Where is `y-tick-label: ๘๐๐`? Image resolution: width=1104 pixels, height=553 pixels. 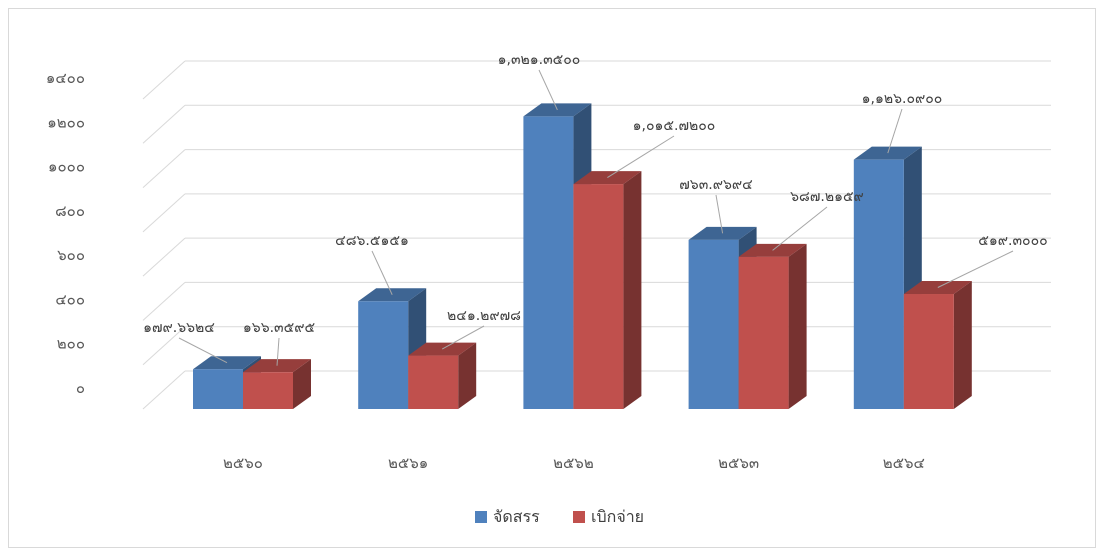 y-tick-label: ๘๐๐ is located at coordinates (70, 211).